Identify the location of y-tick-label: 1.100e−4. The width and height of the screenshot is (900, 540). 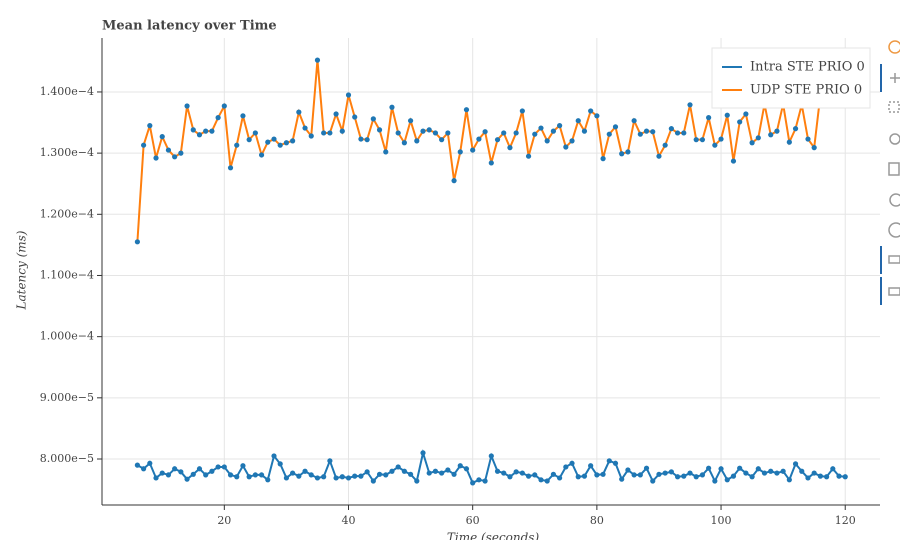
(67, 274).